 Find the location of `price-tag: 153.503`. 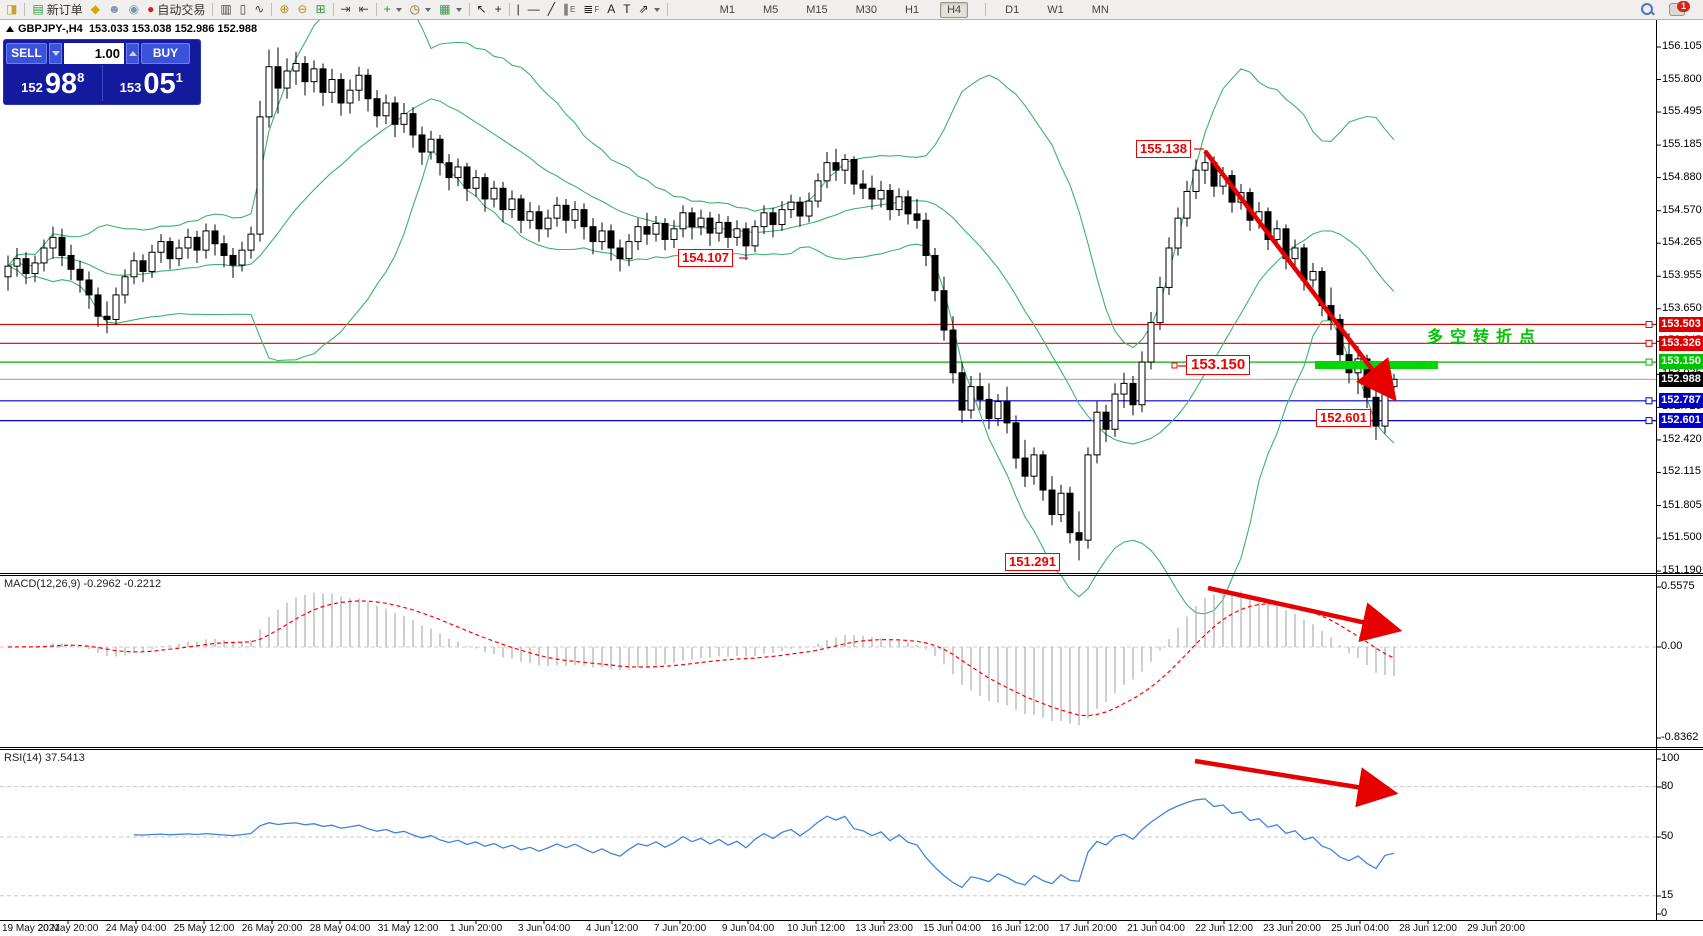

price-tag: 153.503 is located at coordinates (1681, 324).